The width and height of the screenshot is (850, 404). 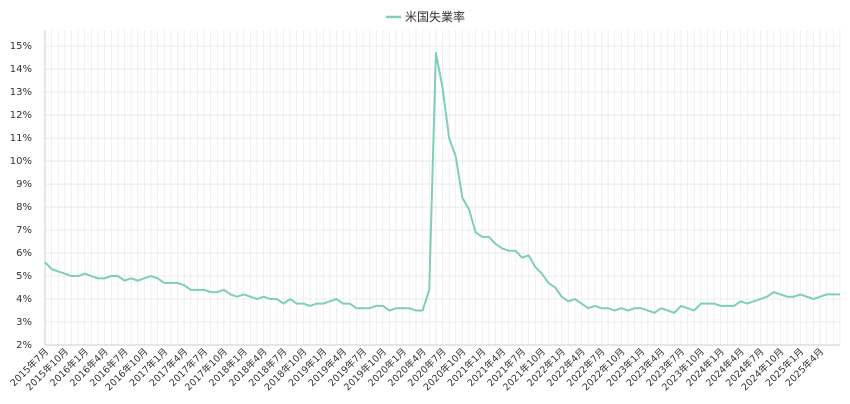 What do you see at coordinates (24, 184) in the screenshot?
I see `y-tick-label: 9%` at bounding box center [24, 184].